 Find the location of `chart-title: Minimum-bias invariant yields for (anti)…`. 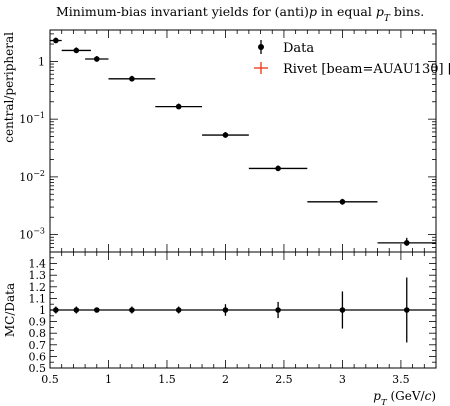

chart-title: Minimum-bias invariant yields for (anti)… is located at coordinates (240, 14).